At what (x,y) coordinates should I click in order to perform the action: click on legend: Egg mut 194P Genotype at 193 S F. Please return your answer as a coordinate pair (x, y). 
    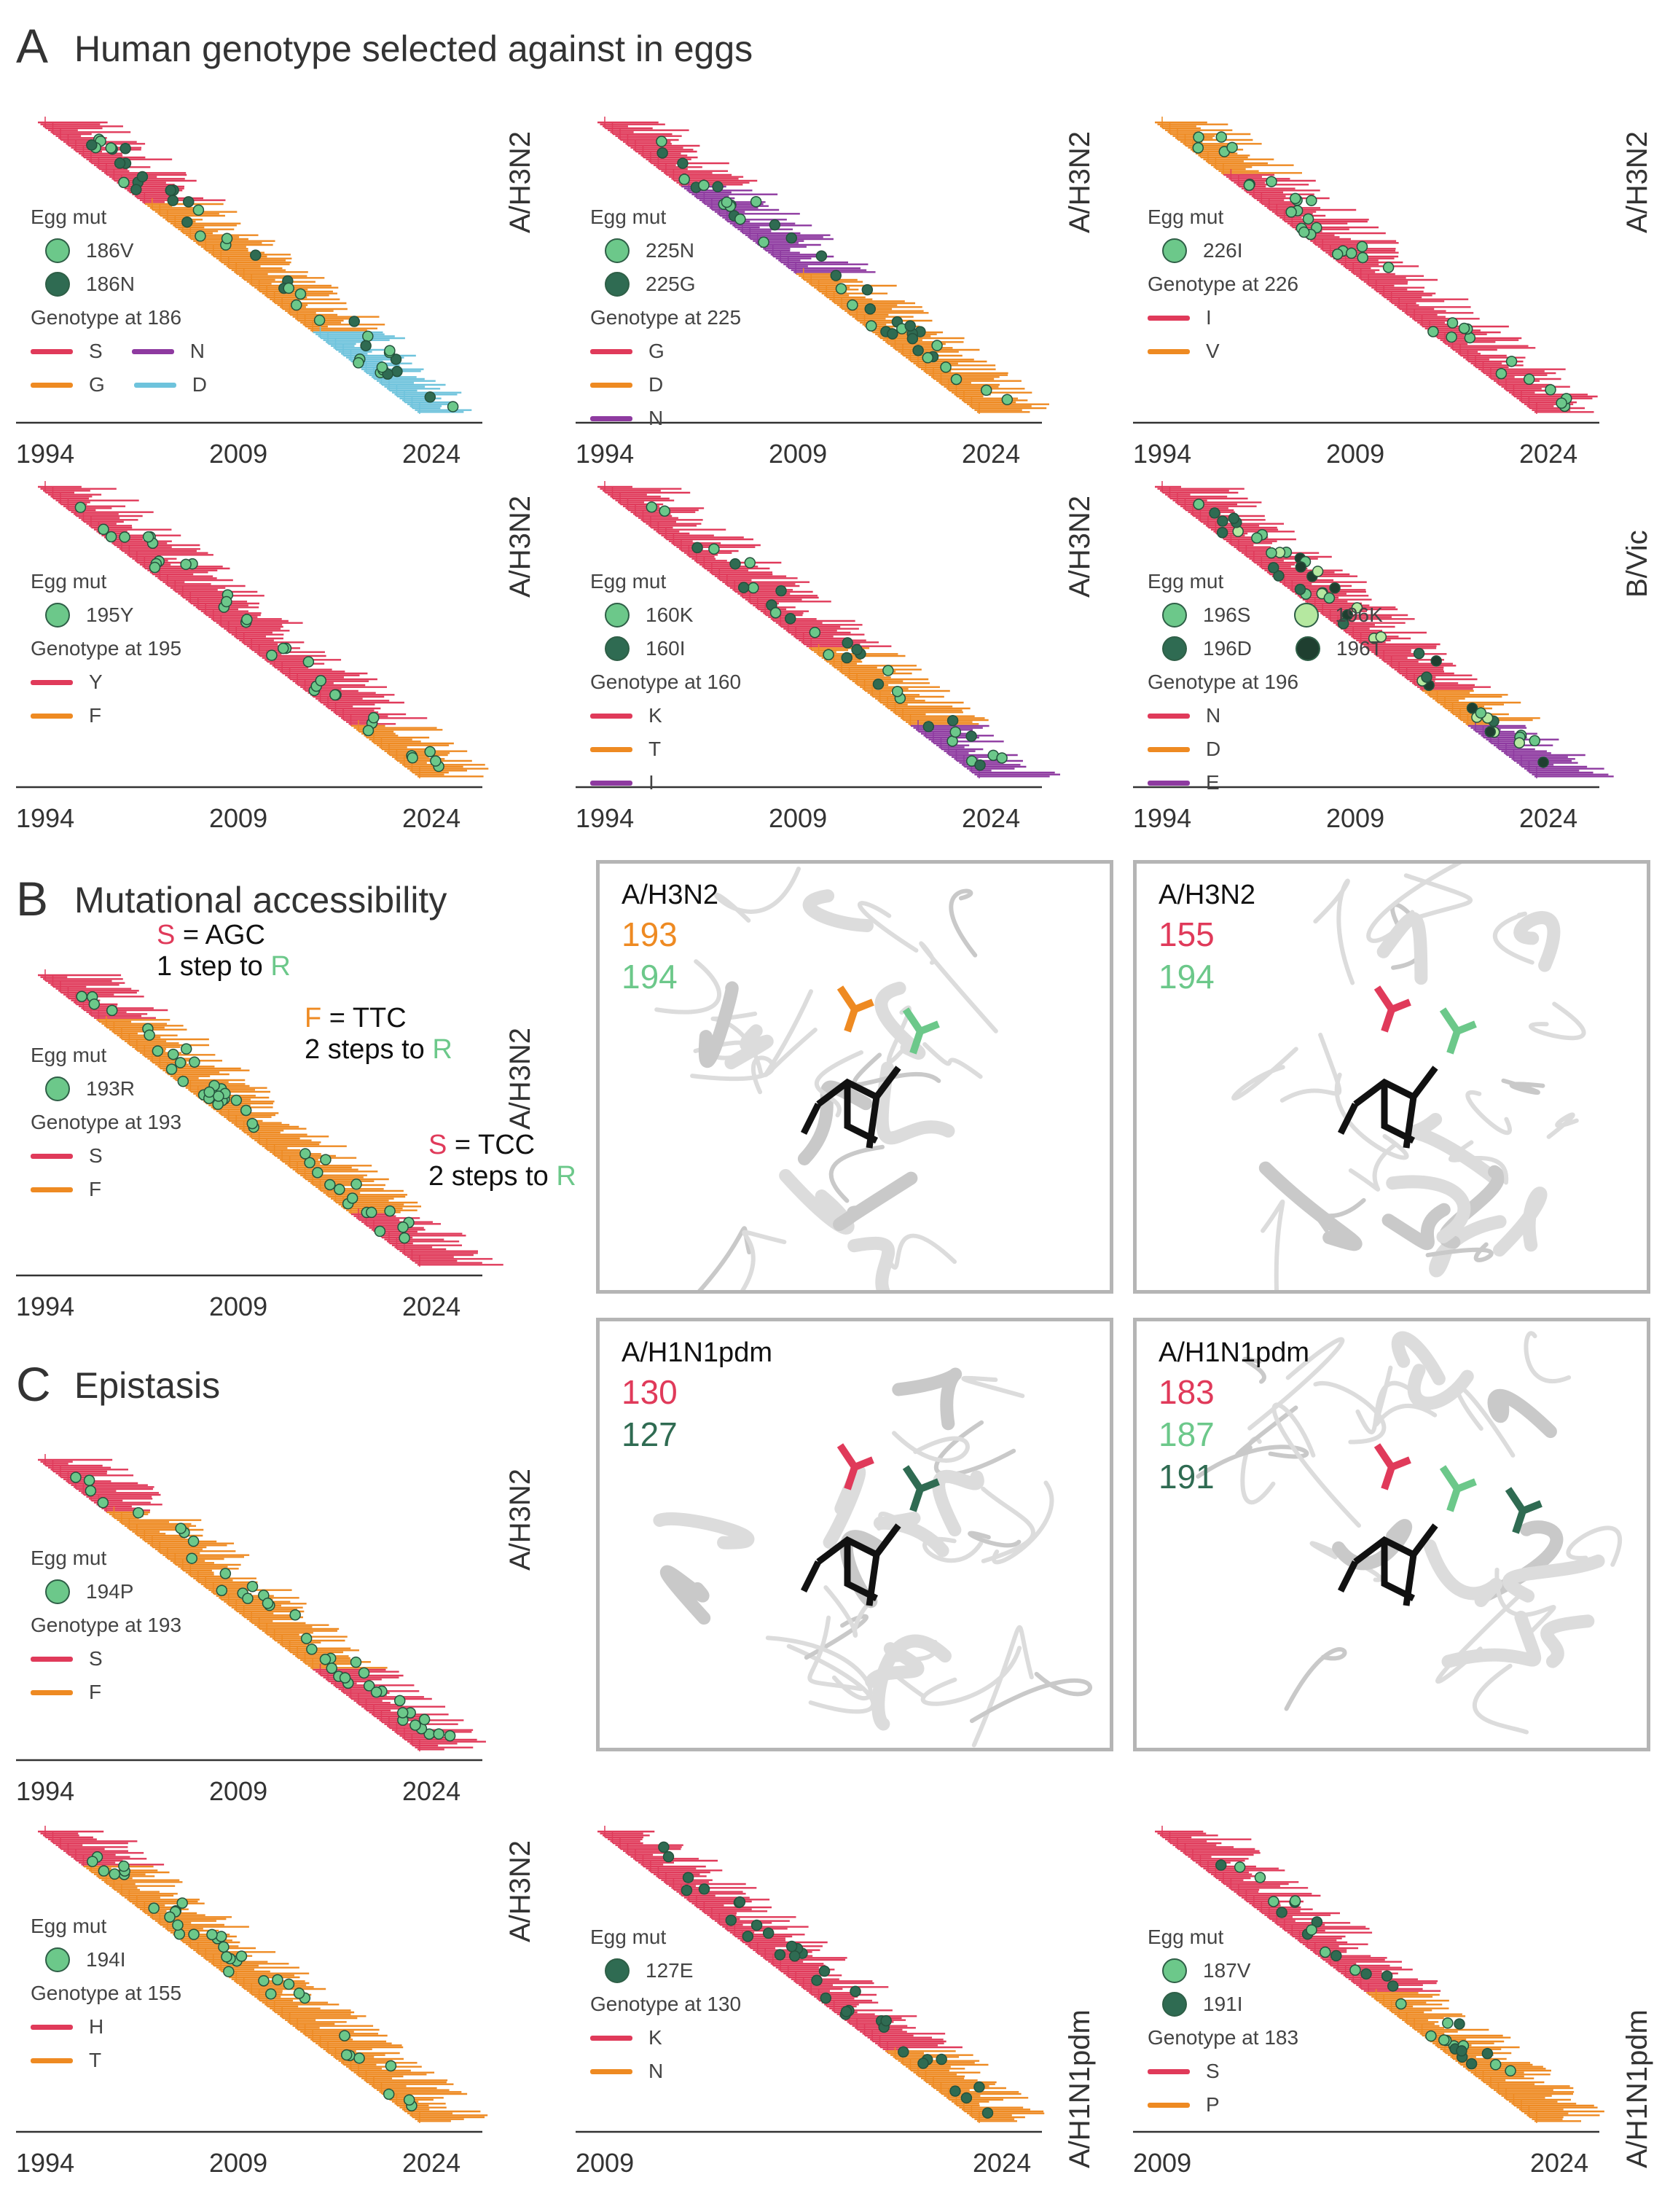
    Looking at the image, I should click on (106, 1625).